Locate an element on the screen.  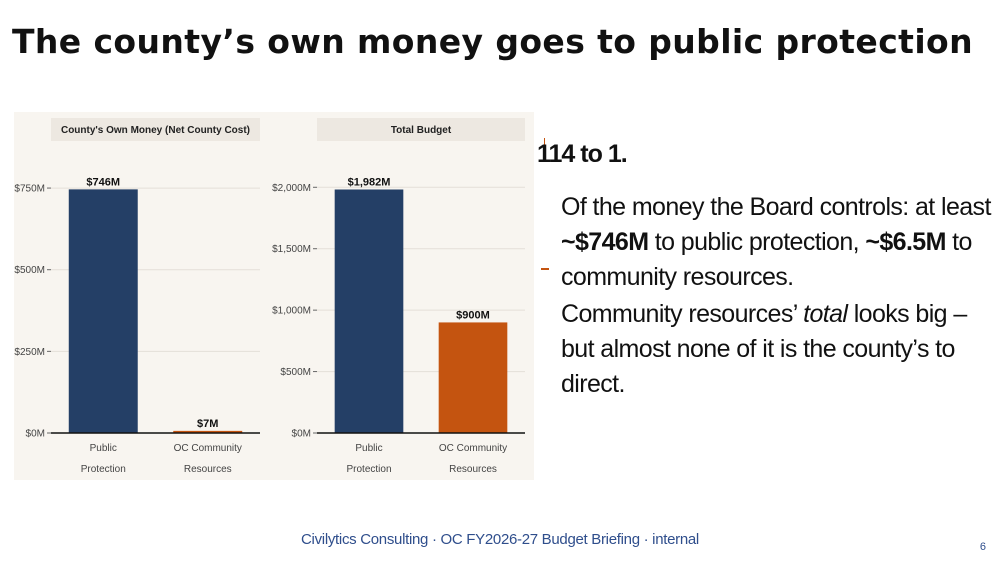
y-tick-label: $1,000M is located at coordinates (291, 311).